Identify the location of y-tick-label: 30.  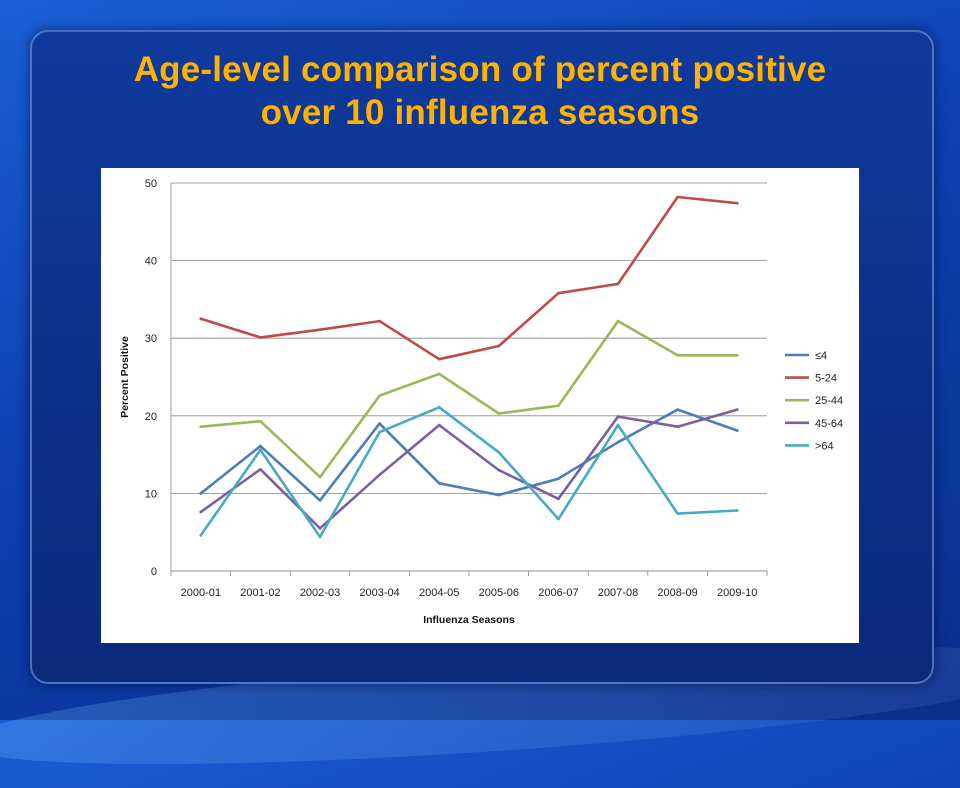
(151, 339).